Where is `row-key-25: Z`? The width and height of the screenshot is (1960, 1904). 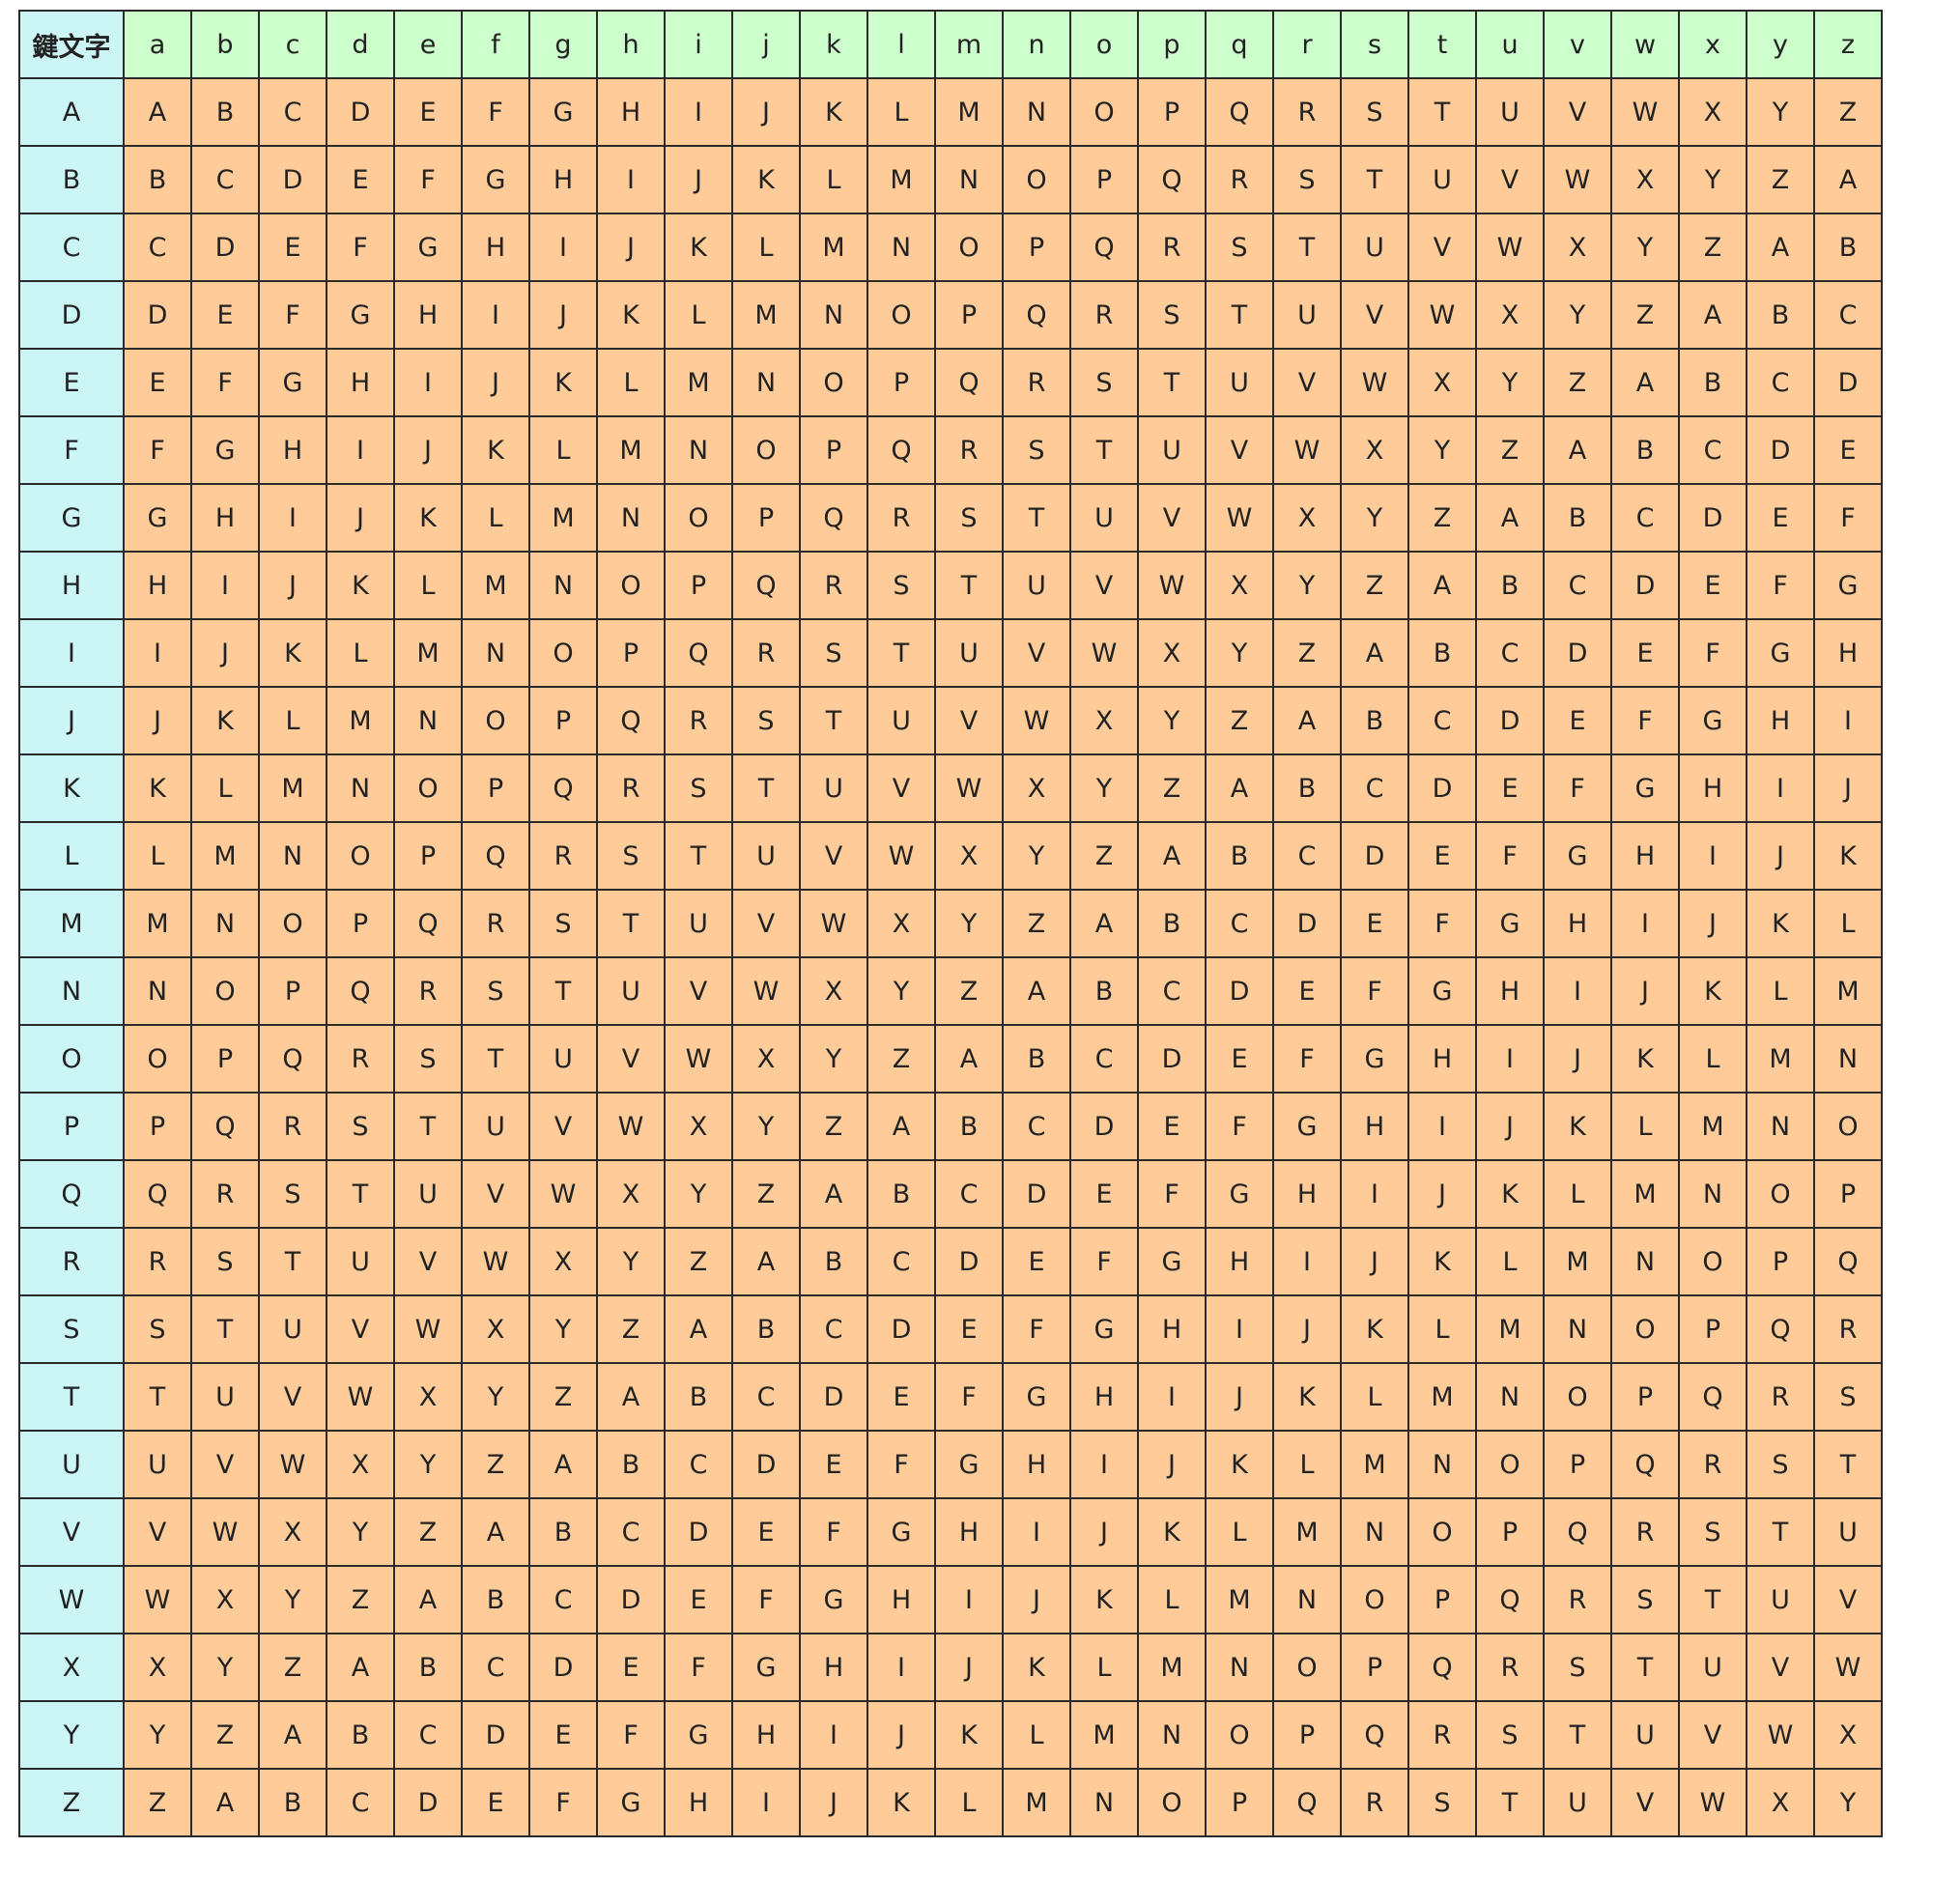 row-key-25: Z is located at coordinates (71, 1802).